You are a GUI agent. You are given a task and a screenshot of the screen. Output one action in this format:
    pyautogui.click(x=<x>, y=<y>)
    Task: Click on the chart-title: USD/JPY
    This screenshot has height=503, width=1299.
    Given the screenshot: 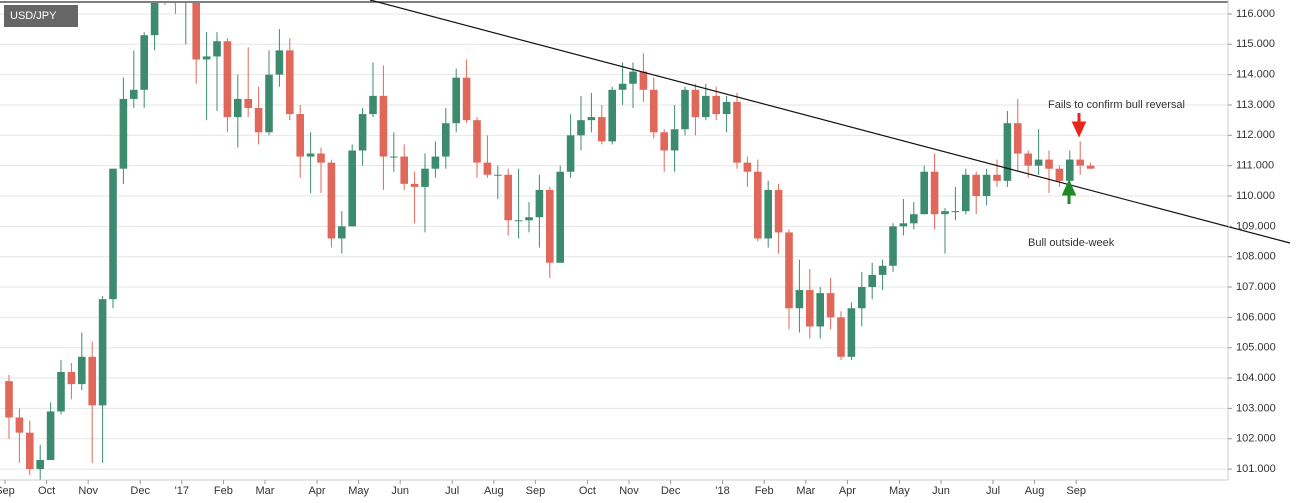 What is the action you would take?
    pyautogui.click(x=33, y=16)
    